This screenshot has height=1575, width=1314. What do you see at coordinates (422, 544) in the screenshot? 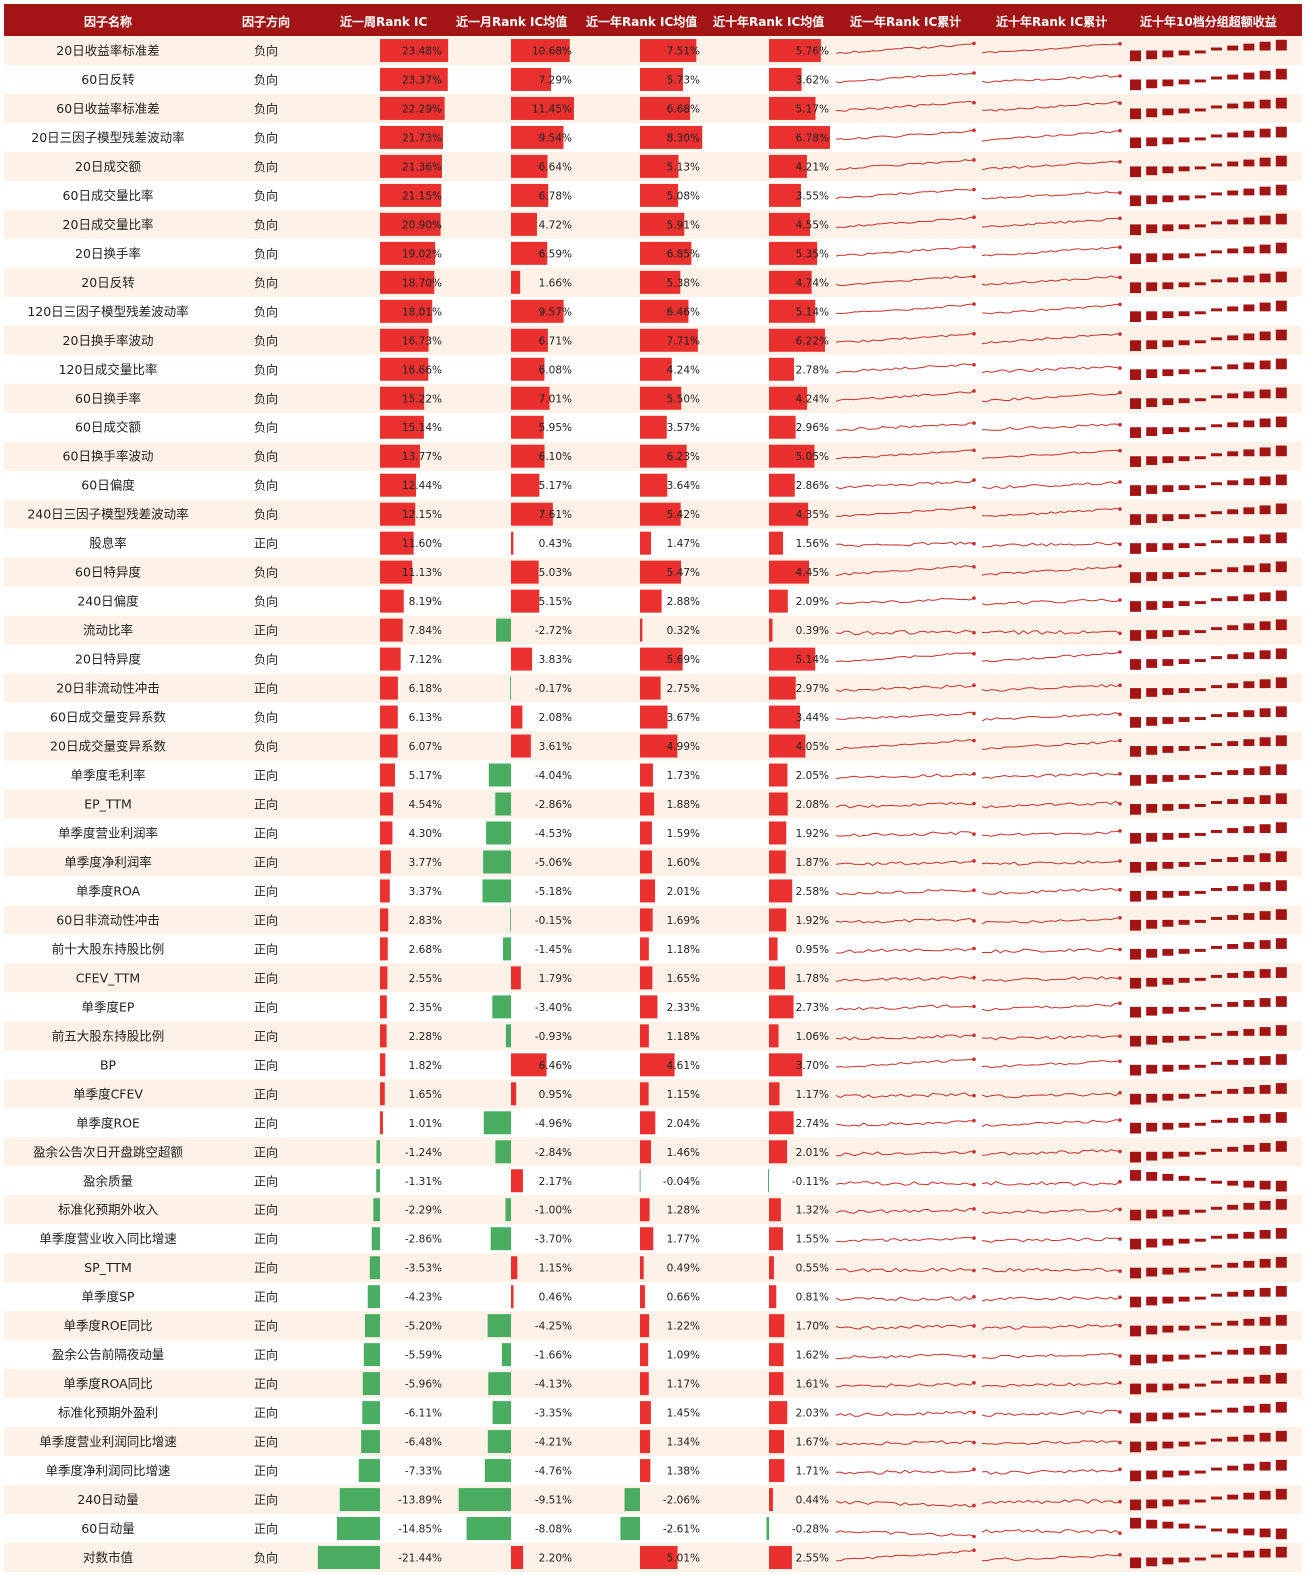
I see `week-value: 11.60%` at bounding box center [422, 544].